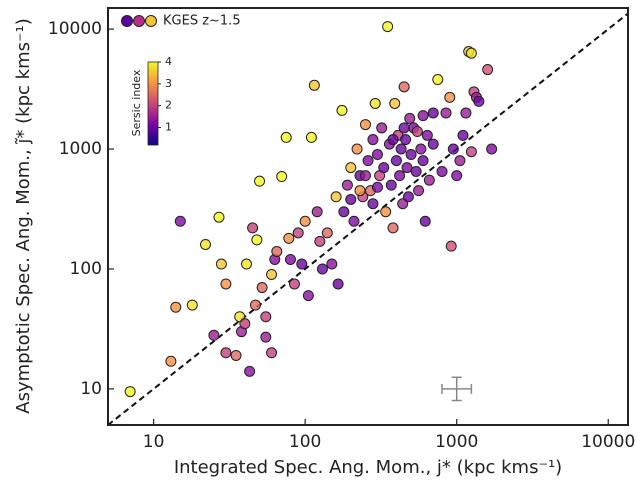 The width and height of the screenshot is (637, 483). I want to click on colorbar-label: Sersic index, so click(136, 102).